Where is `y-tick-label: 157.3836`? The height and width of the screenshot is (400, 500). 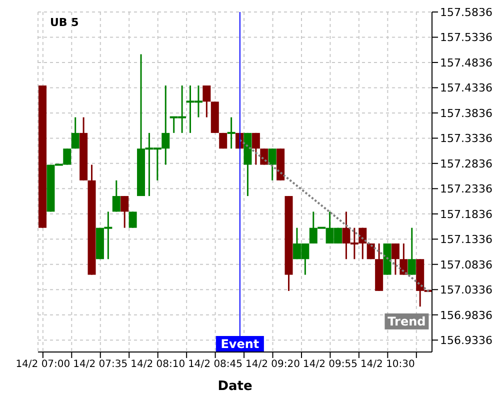 y-tick-label: 157.3836 is located at coordinates (466, 113).